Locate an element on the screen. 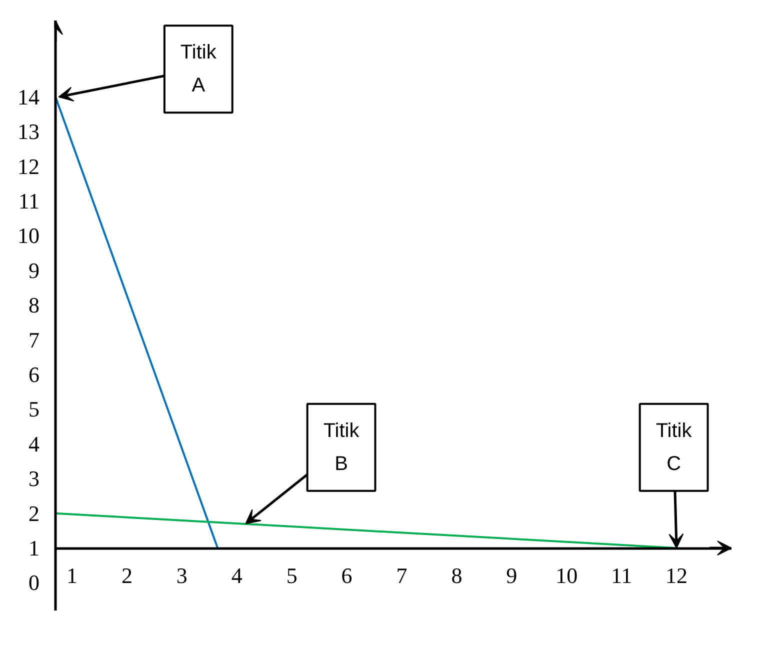 The width and height of the screenshot is (771, 646). y-tick-label: 4 is located at coordinates (34, 443).